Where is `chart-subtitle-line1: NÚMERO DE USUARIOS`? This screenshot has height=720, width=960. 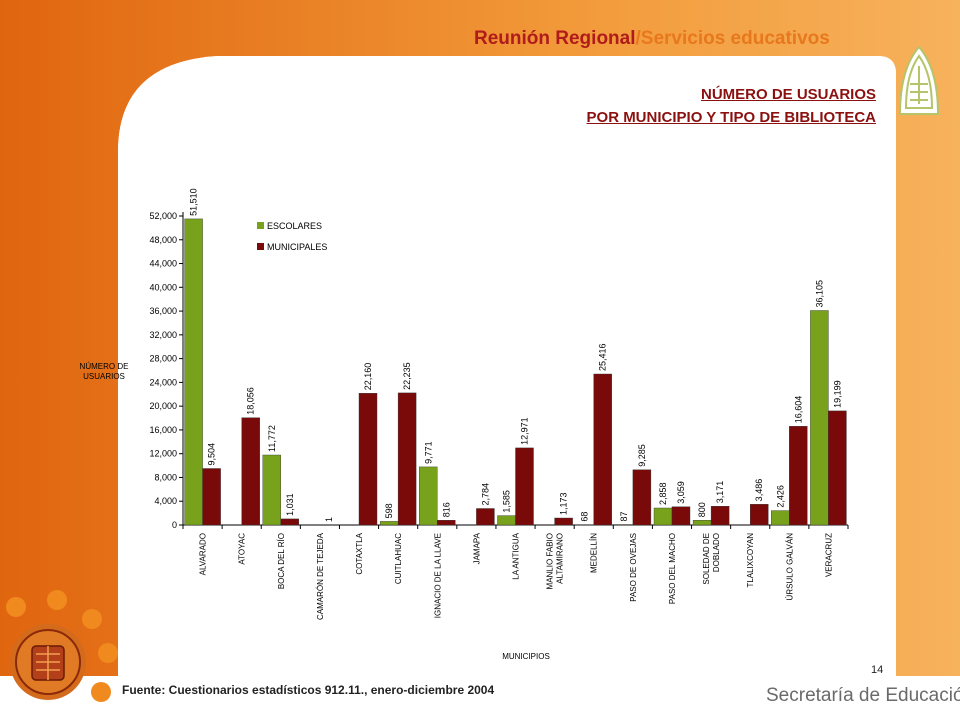
chart-subtitle-line1: NÚMERO DE USUARIOS is located at coordinates (788, 94).